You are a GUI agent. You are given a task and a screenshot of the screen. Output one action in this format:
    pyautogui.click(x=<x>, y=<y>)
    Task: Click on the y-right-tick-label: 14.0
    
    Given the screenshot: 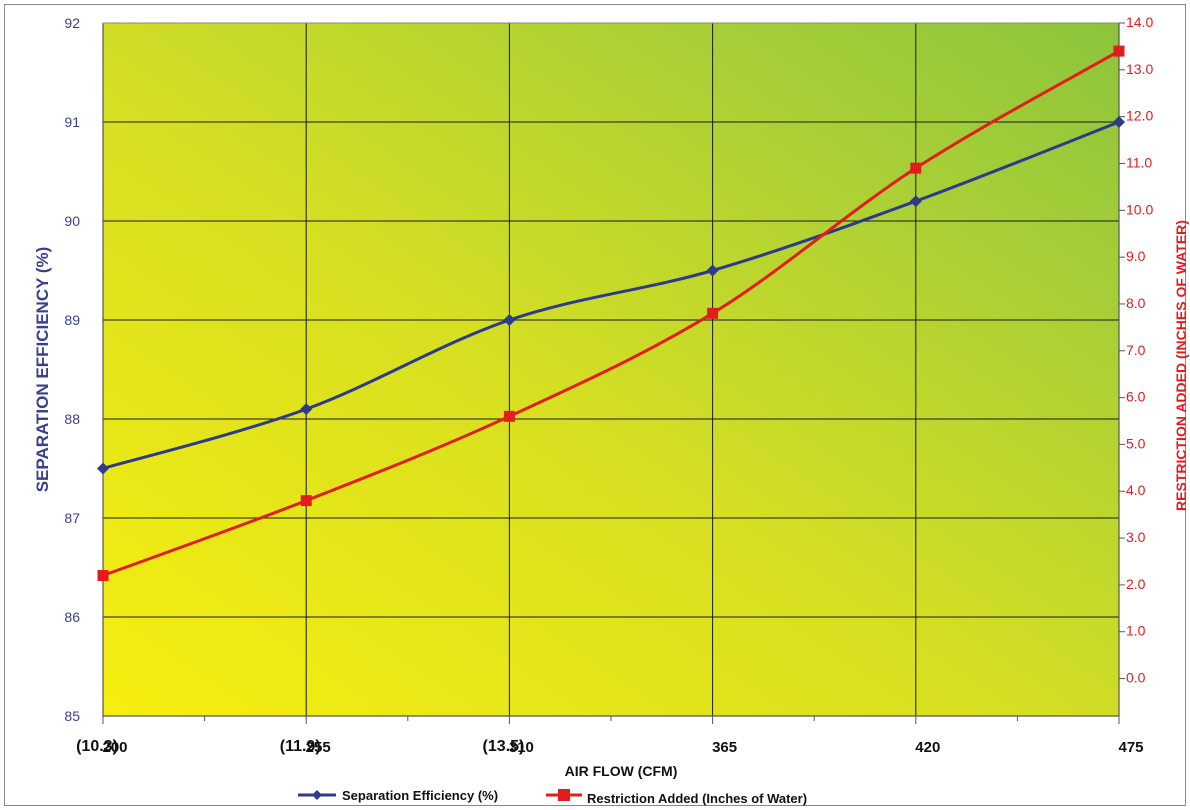 What is the action you would take?
    pyautogui.click(x=1139, y=22)
    